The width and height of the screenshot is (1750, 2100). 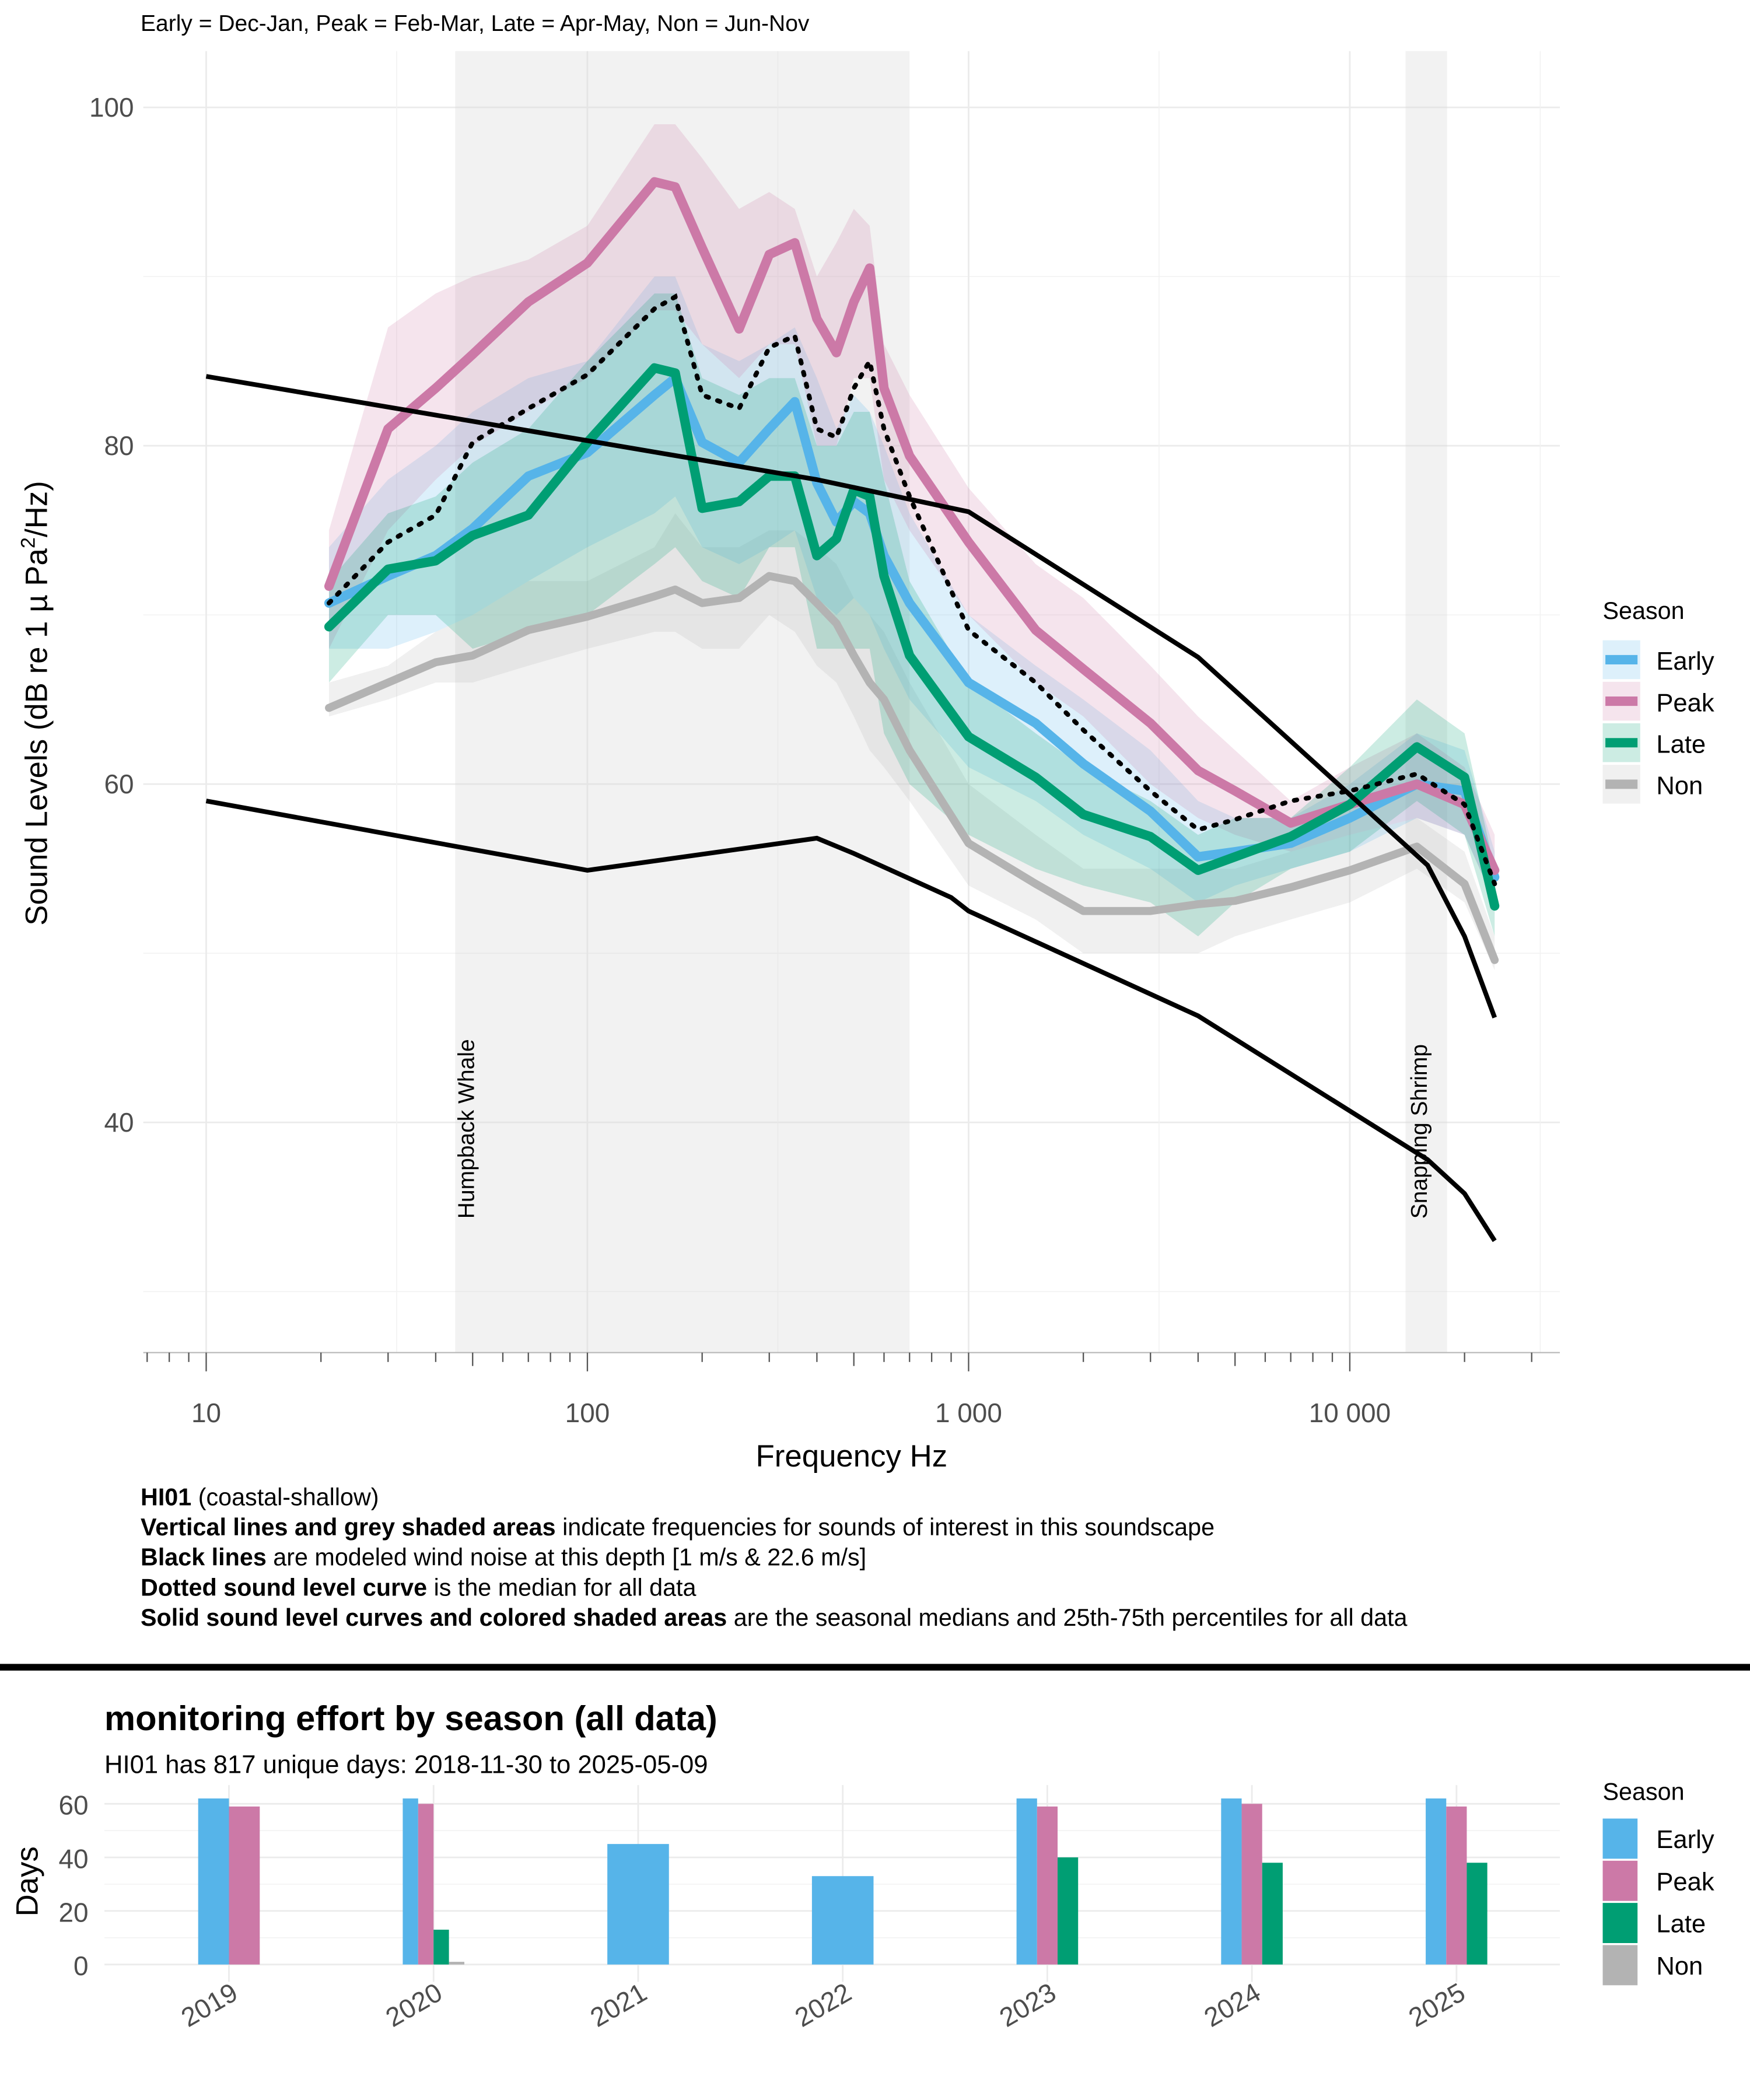 I want to click on bar-late-2025, so click(x=1477, y=1914).